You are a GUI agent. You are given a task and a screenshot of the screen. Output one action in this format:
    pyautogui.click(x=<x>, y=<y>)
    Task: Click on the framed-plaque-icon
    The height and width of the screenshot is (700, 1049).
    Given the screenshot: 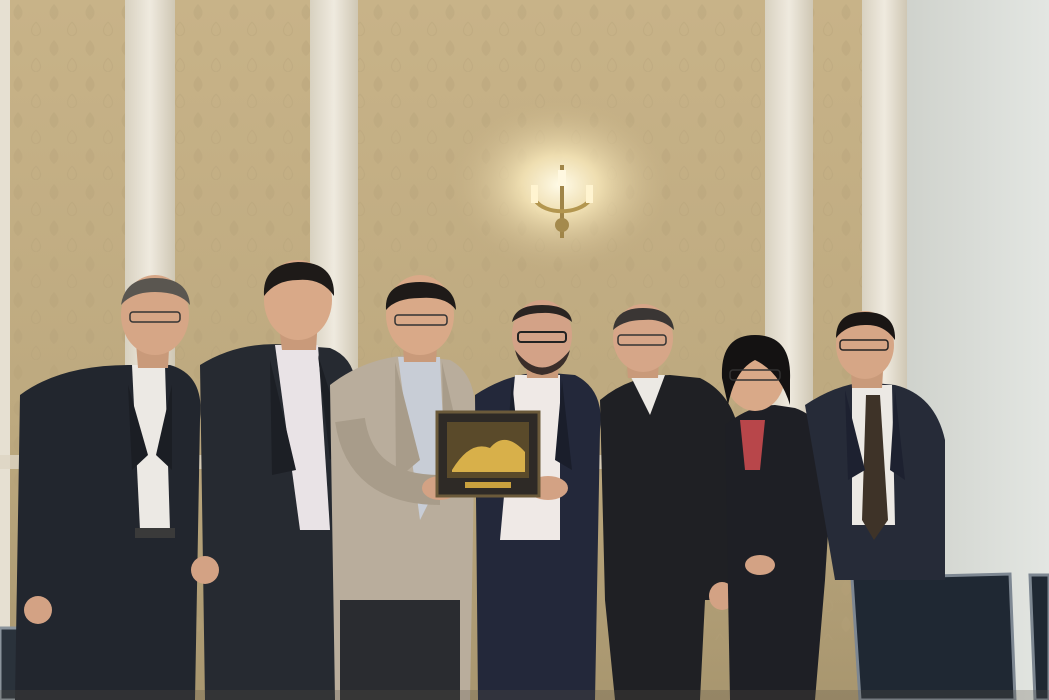 What is the action you would take?
    pyautogui.click(x=488, y=454)
    